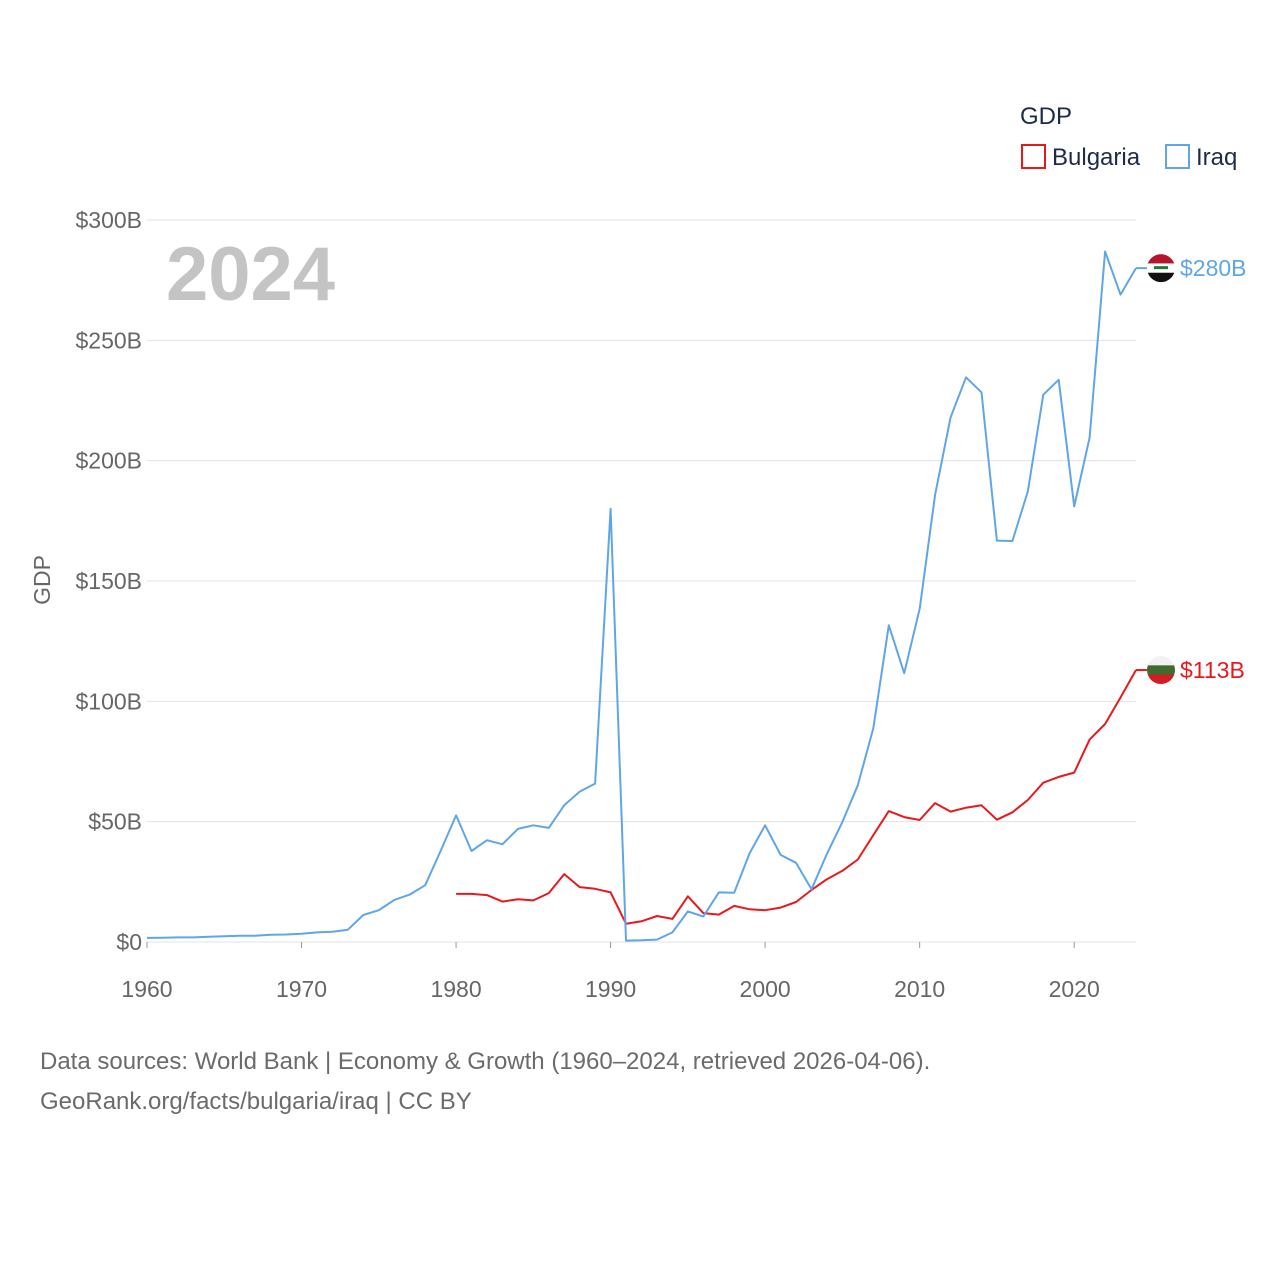 This screenshot has height=1280, width=1280. I want to click on legend: GDP Bulgaria Iraq, so click(1128, 137).